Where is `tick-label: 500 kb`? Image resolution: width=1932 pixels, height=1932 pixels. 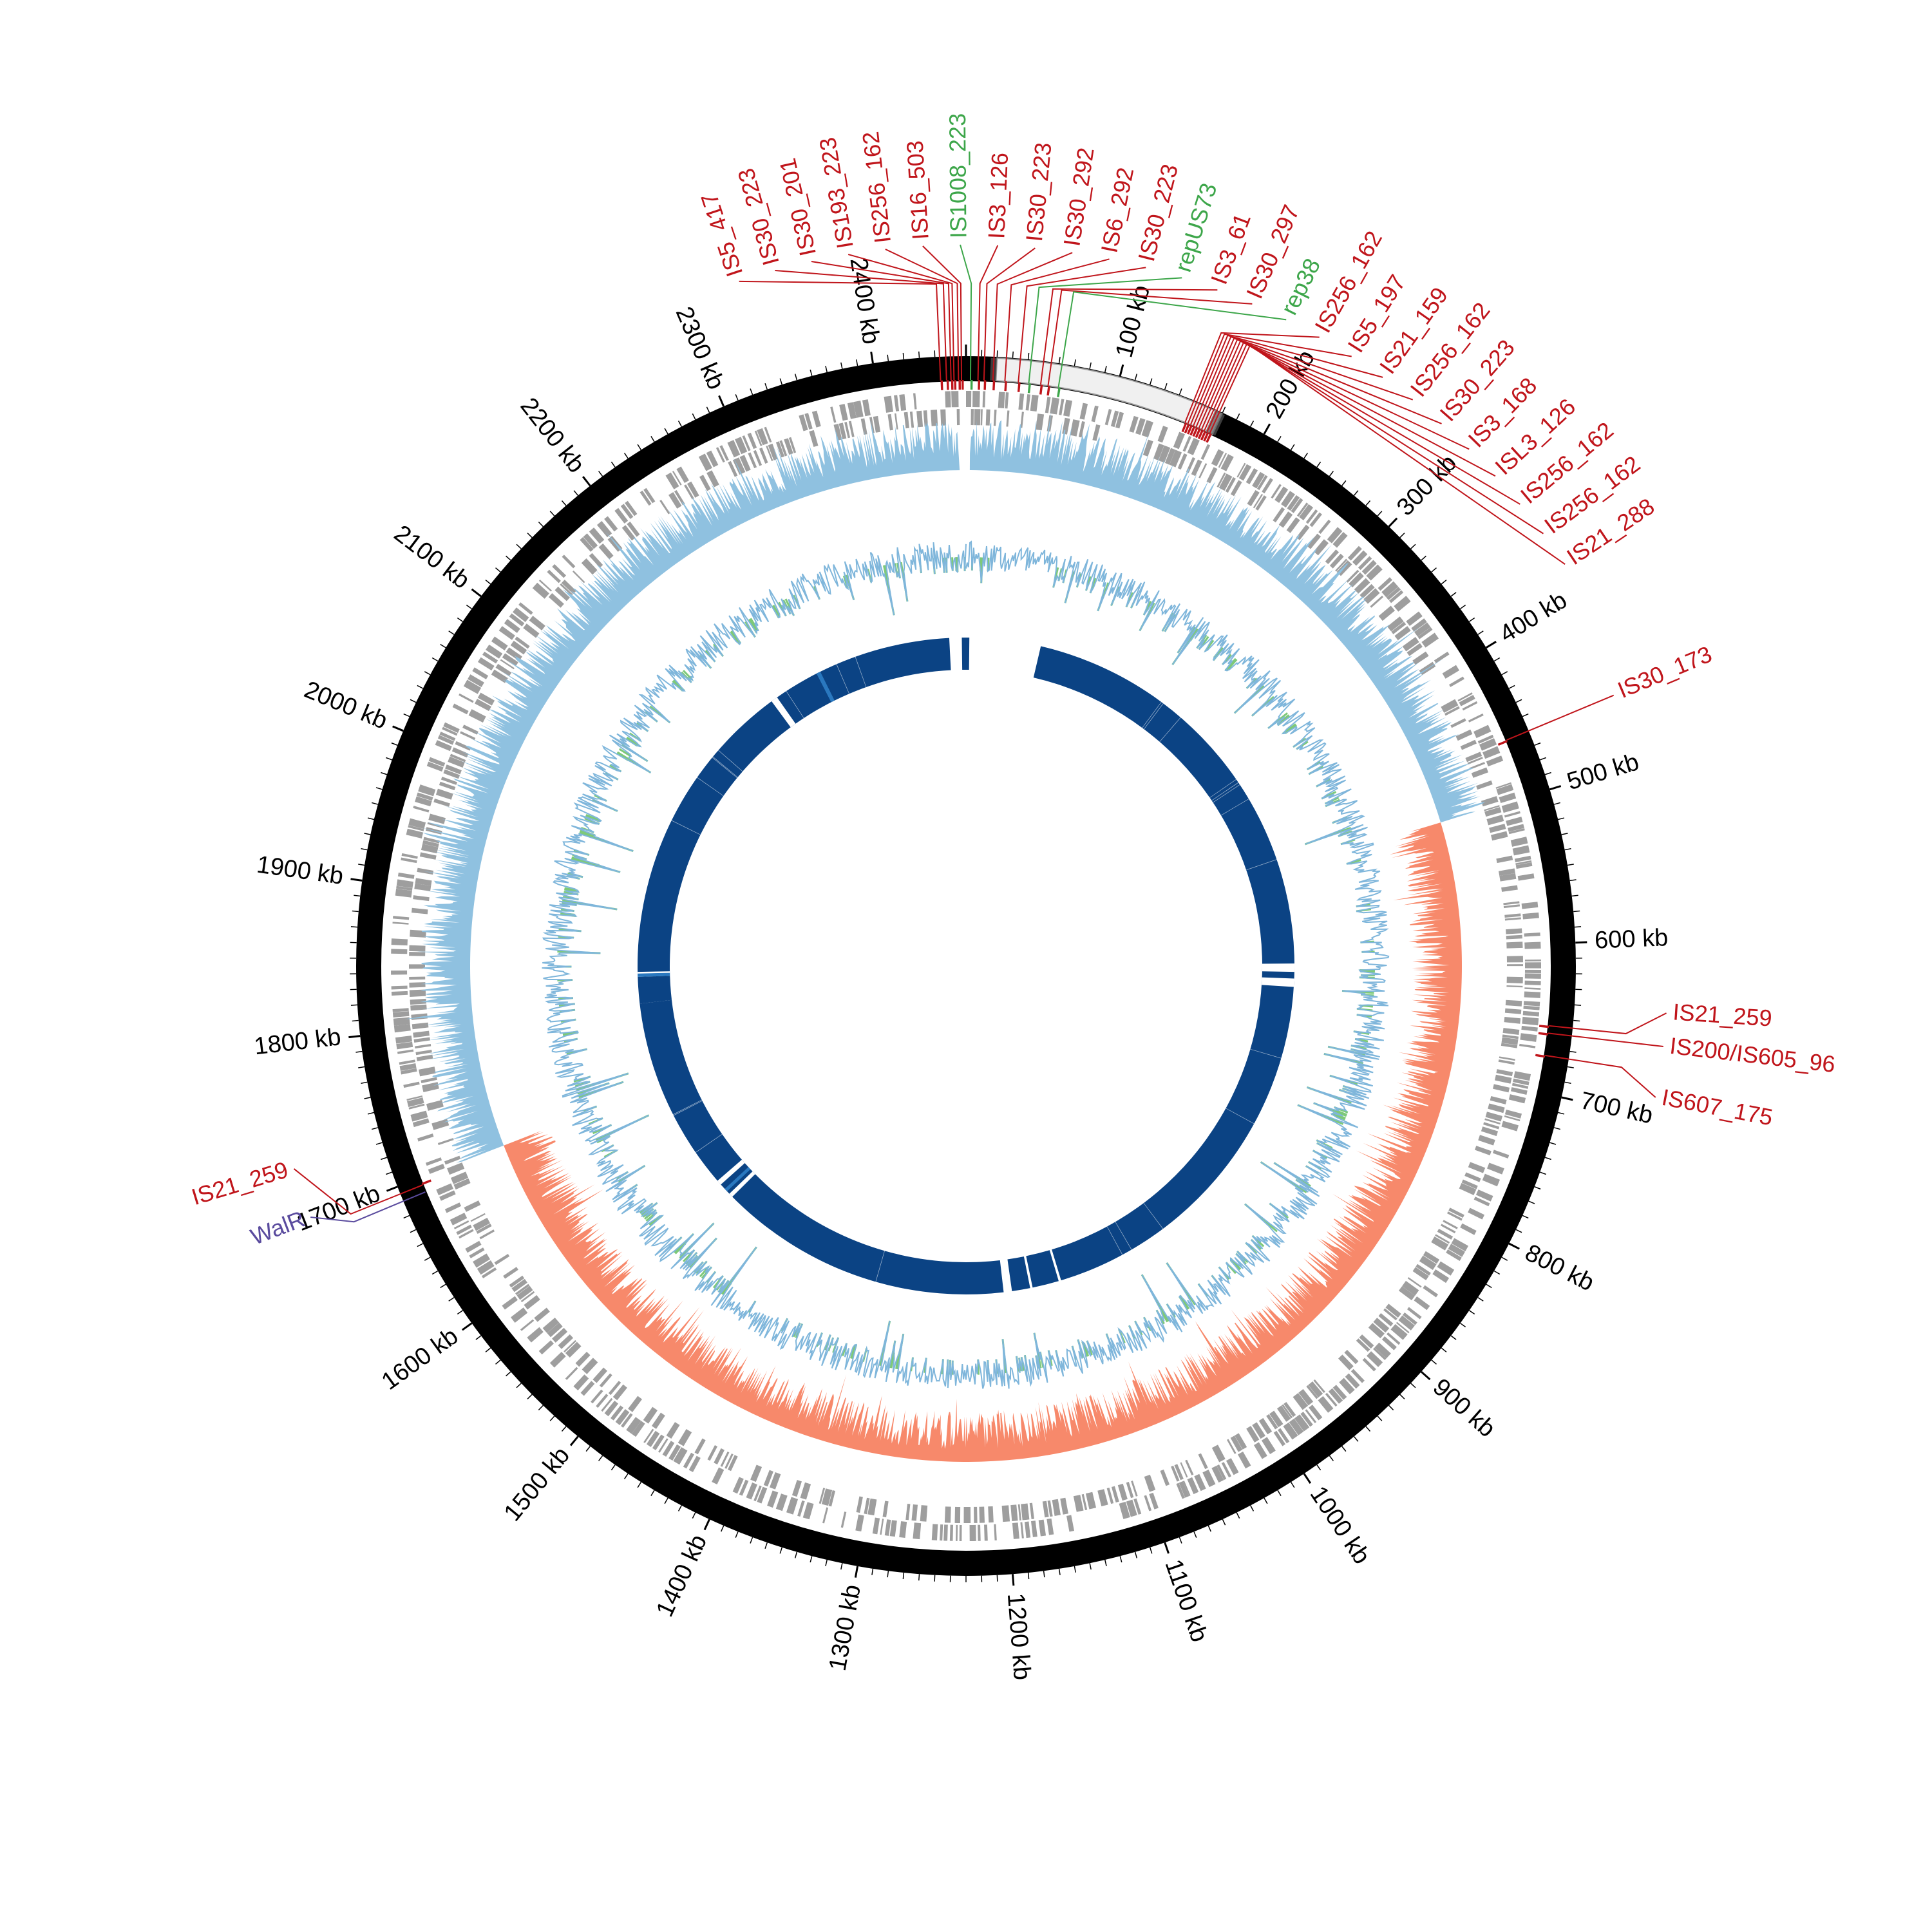 tick-label: 500 kb is located at coordinates (1603, 772).